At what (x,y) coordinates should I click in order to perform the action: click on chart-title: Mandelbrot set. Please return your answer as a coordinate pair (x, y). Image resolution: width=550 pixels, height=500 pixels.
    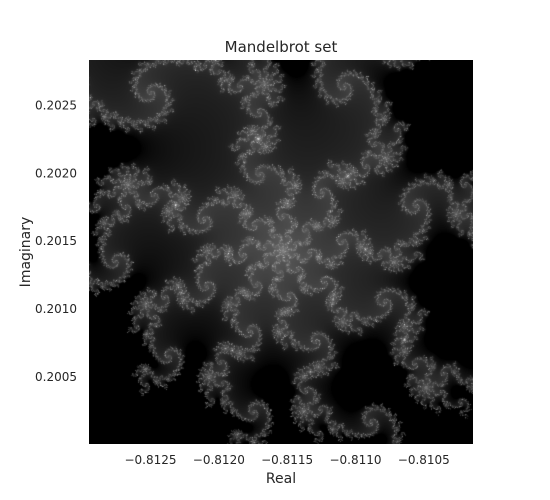
    Looking at the image, I should click on (281, 47).